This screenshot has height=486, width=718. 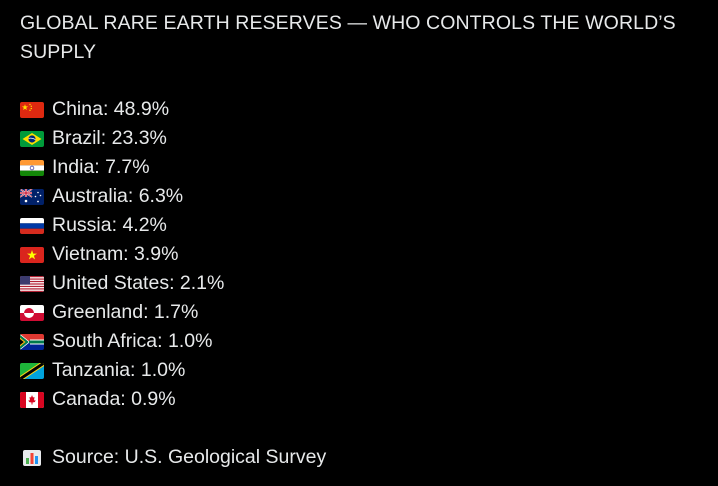 I want to click on list-item-south-africa: South Africa: 1.0%, so click(x=360, y=341).